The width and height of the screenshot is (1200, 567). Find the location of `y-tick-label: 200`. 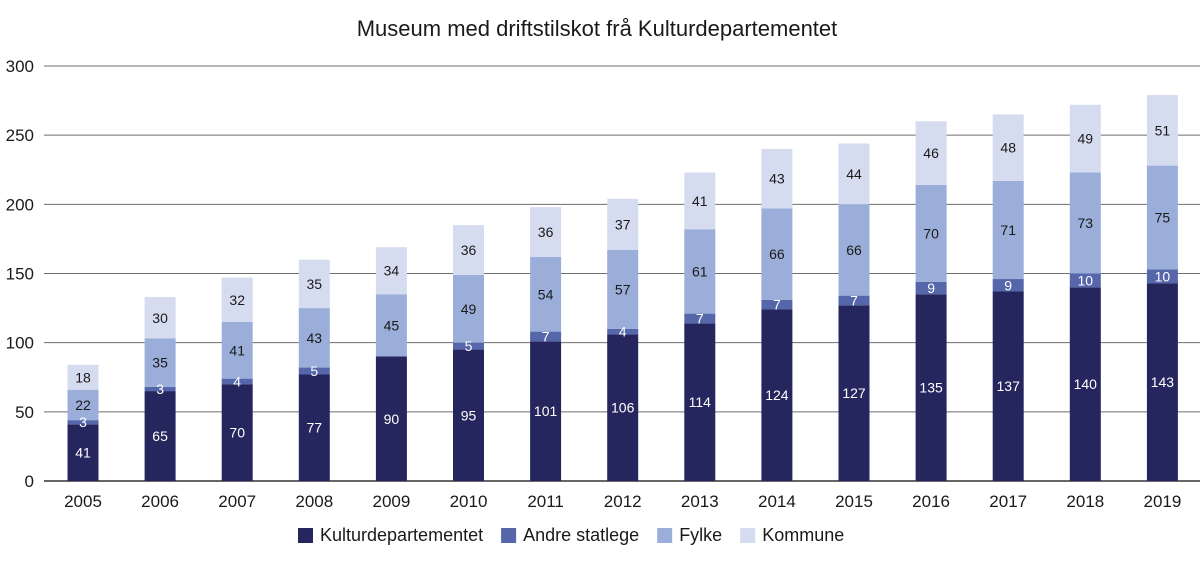

y-tick-label: 200 is located at coordinates (20, 204).